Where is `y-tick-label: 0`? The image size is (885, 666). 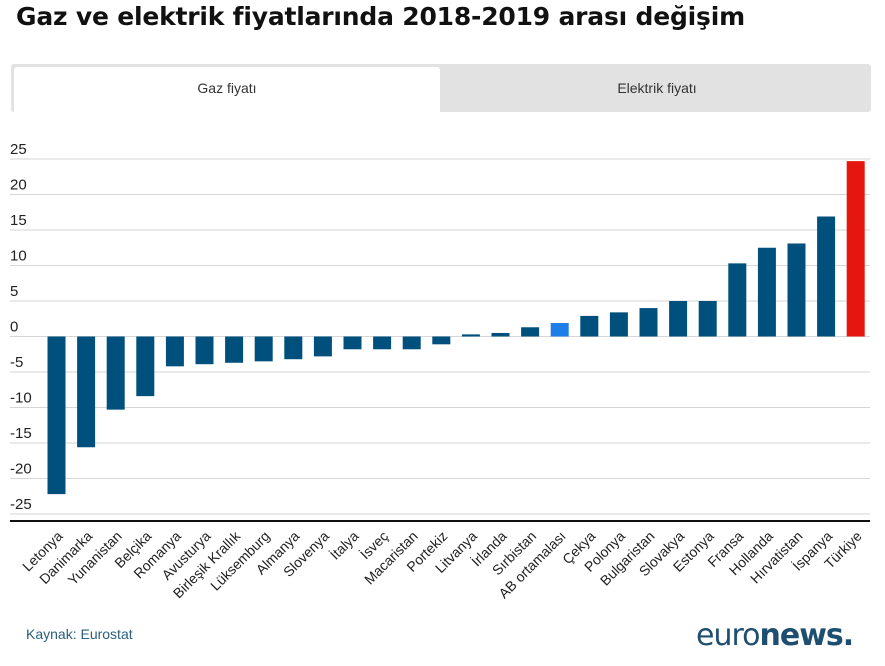 y-tick-label: 0 is located at coordinates (14, 327).